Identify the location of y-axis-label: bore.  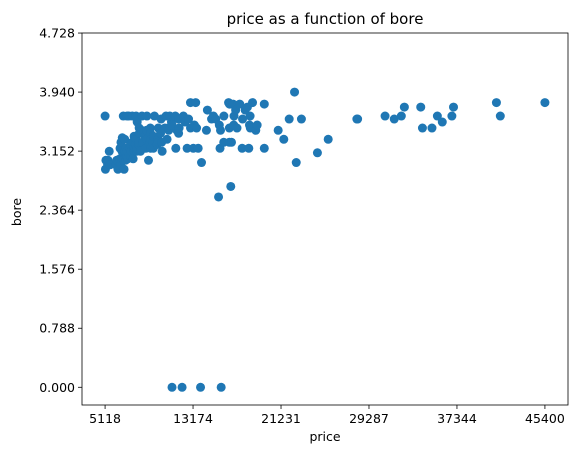
(16, 212).